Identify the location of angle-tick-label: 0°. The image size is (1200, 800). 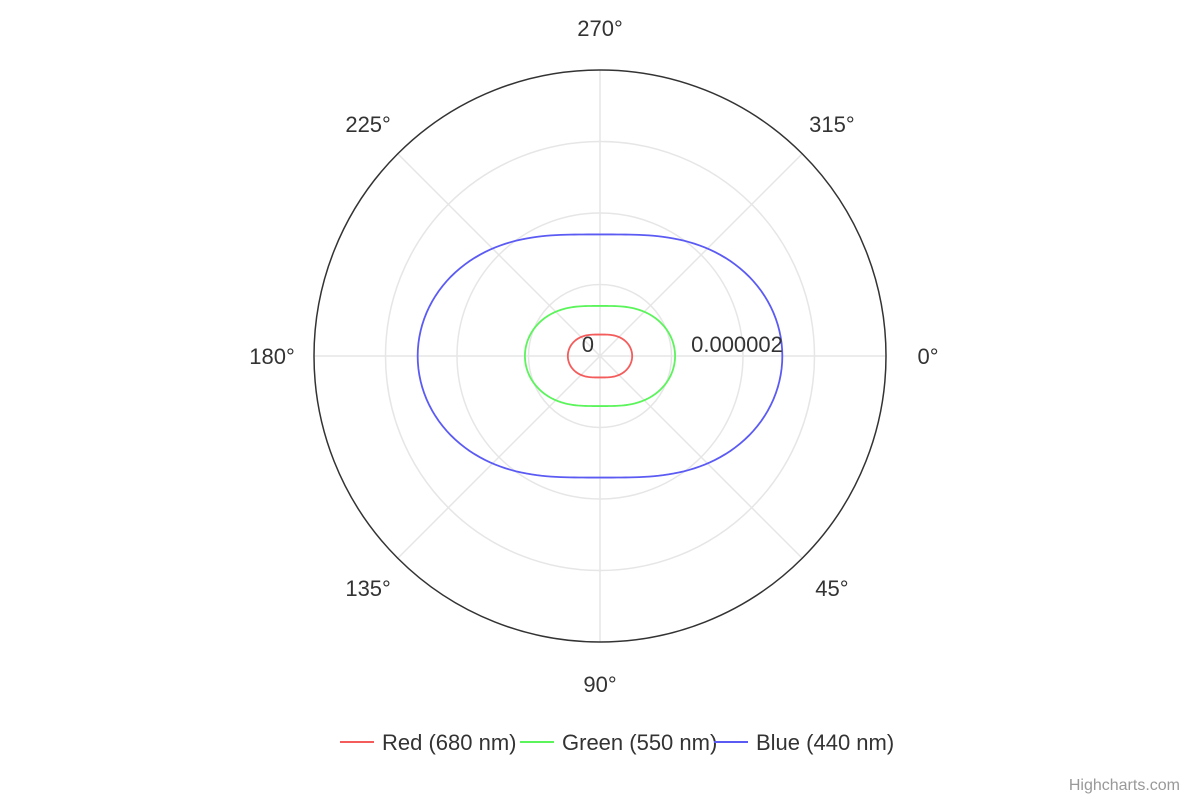
(927, 356).